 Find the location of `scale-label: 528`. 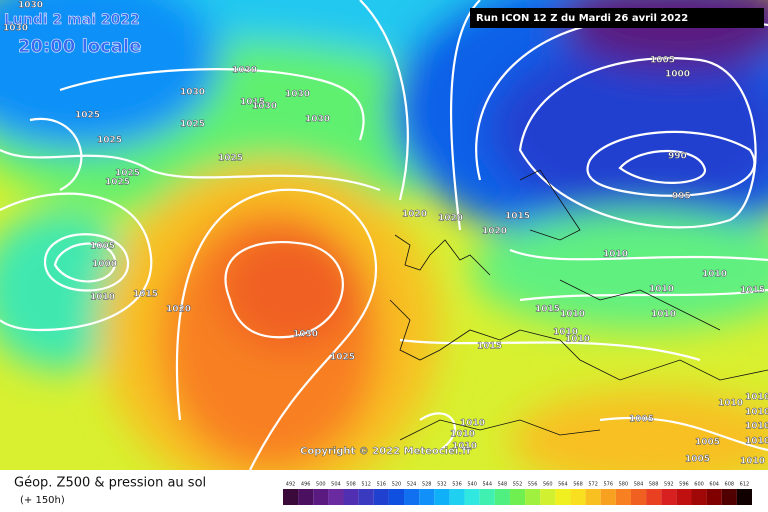

scale-label: 528 is located at coordinates (427, 485).